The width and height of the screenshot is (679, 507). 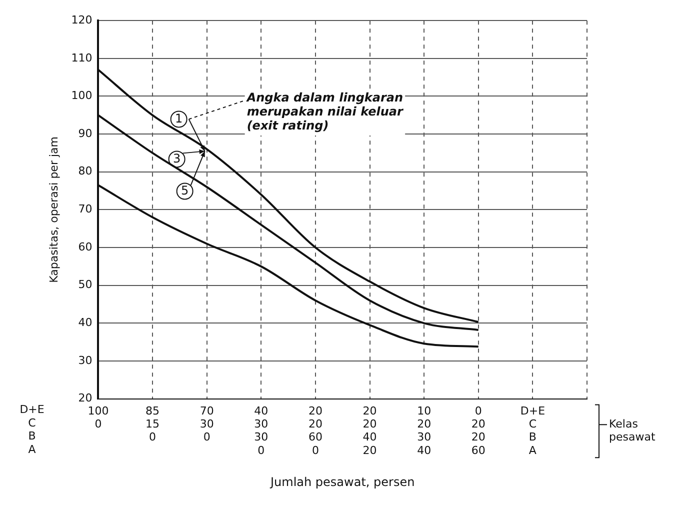 What do you see at coordinates (179, 118) in the screenshot?
I see `annotation: 1` at bounding box center [179, 118].